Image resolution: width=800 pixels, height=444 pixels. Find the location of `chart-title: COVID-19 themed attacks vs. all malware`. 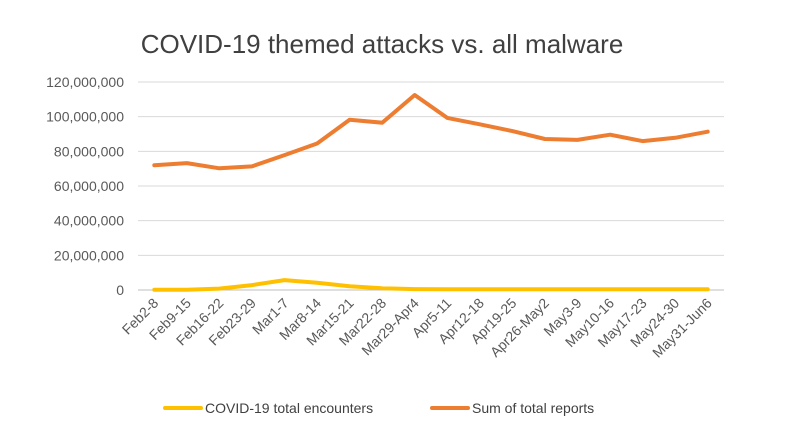

chart-title: COVID-19 themed attacks vs. all malware is located at coordinates (382, 44).